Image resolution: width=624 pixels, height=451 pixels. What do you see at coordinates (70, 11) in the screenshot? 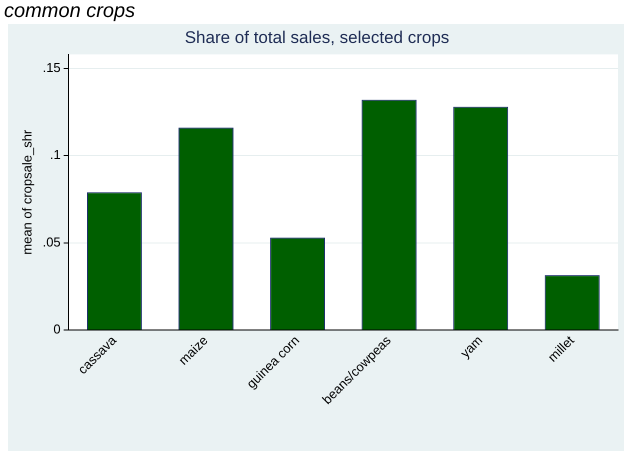
I see `text: common crops` at bounding box center [70, 11].